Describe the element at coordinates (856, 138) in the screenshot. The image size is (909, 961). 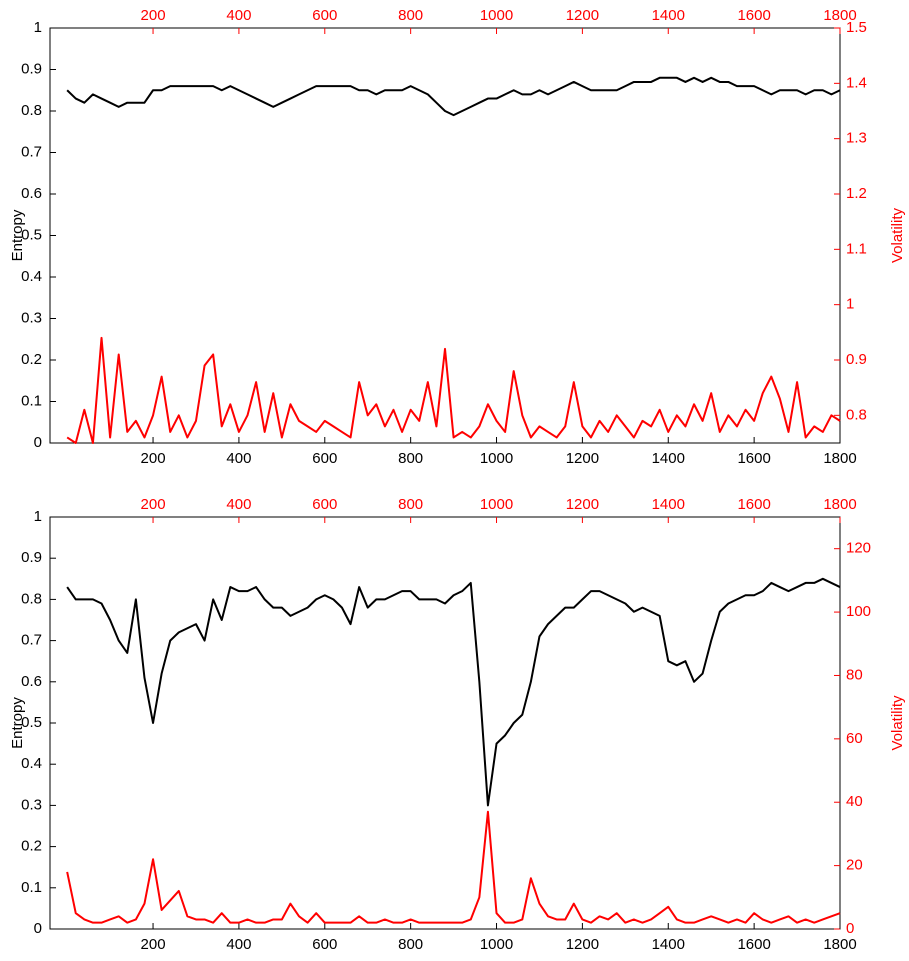
I see `y2-tick-label: 1.3` at that location.